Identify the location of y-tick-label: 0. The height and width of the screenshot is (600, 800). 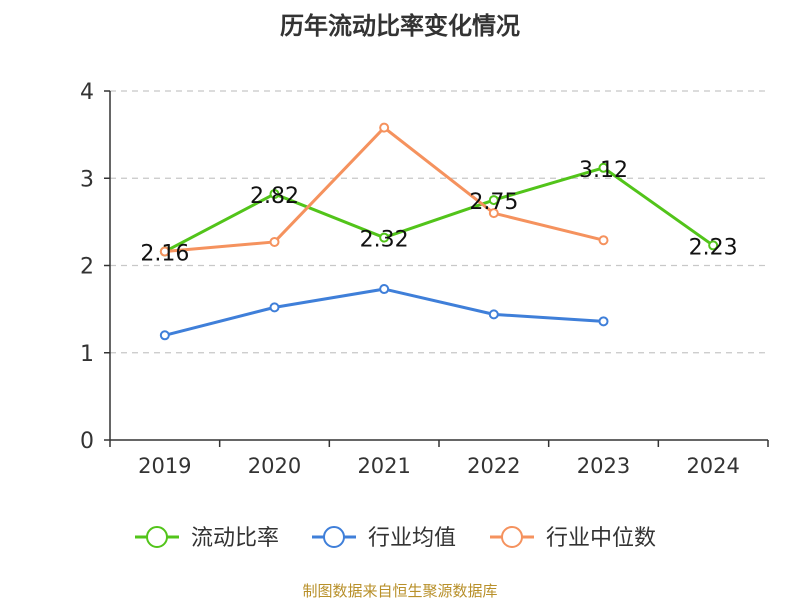
(87, 441).